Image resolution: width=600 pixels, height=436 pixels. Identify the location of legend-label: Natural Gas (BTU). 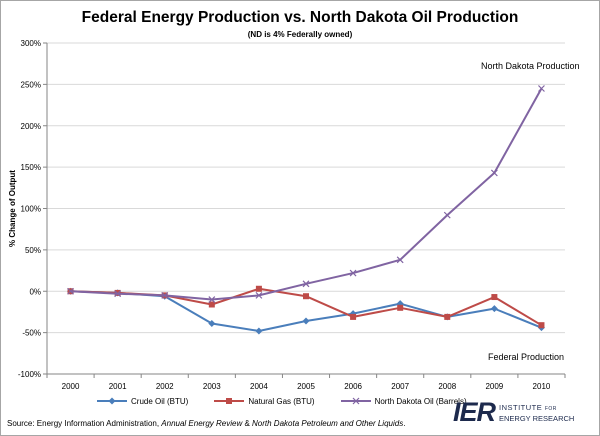
(281, 401).